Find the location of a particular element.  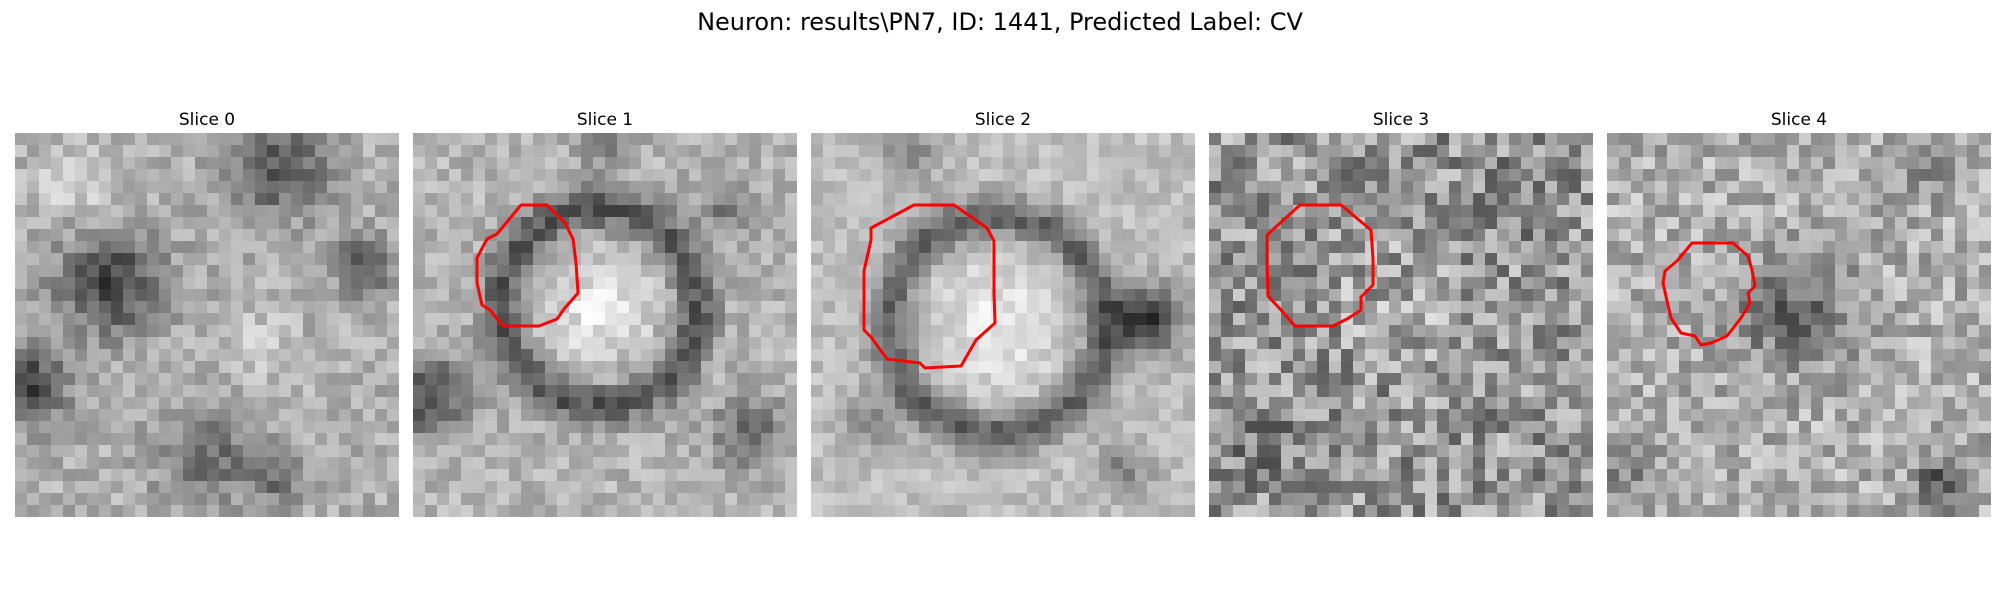

segmentation-contour is located at coordinates (527, 265).